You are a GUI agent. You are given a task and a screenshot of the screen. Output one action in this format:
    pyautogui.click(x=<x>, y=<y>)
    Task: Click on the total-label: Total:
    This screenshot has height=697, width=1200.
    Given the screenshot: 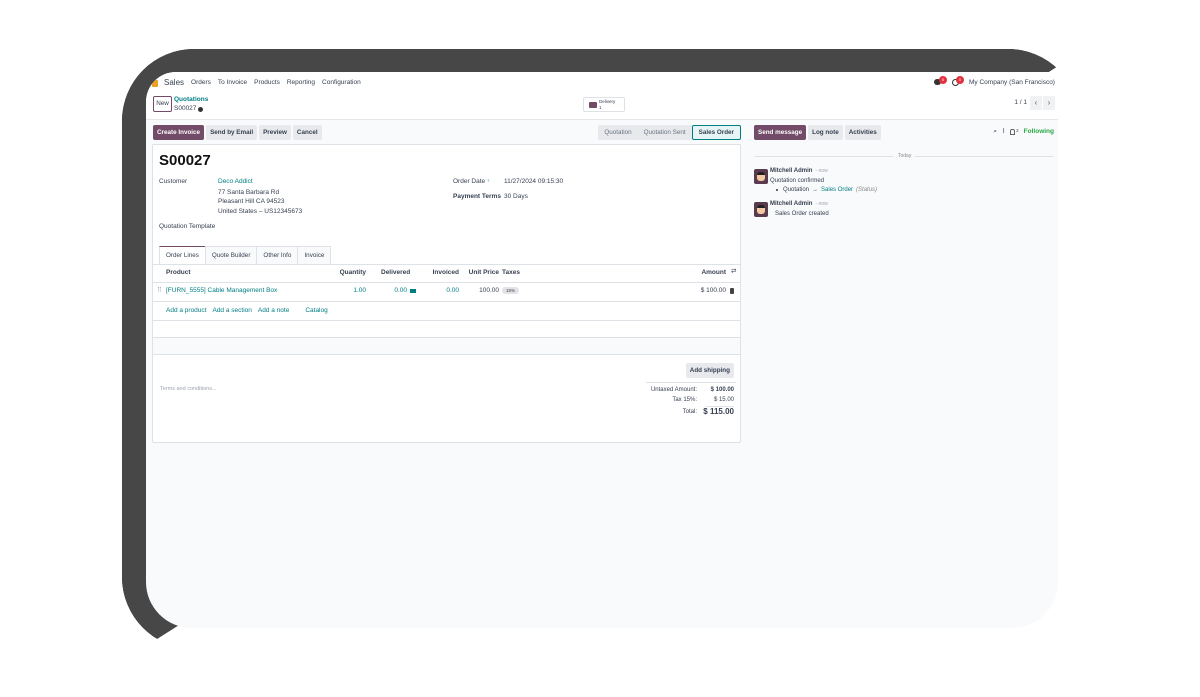 What is the action you would take?
    pyautogui.click(x=689, y=412)
    